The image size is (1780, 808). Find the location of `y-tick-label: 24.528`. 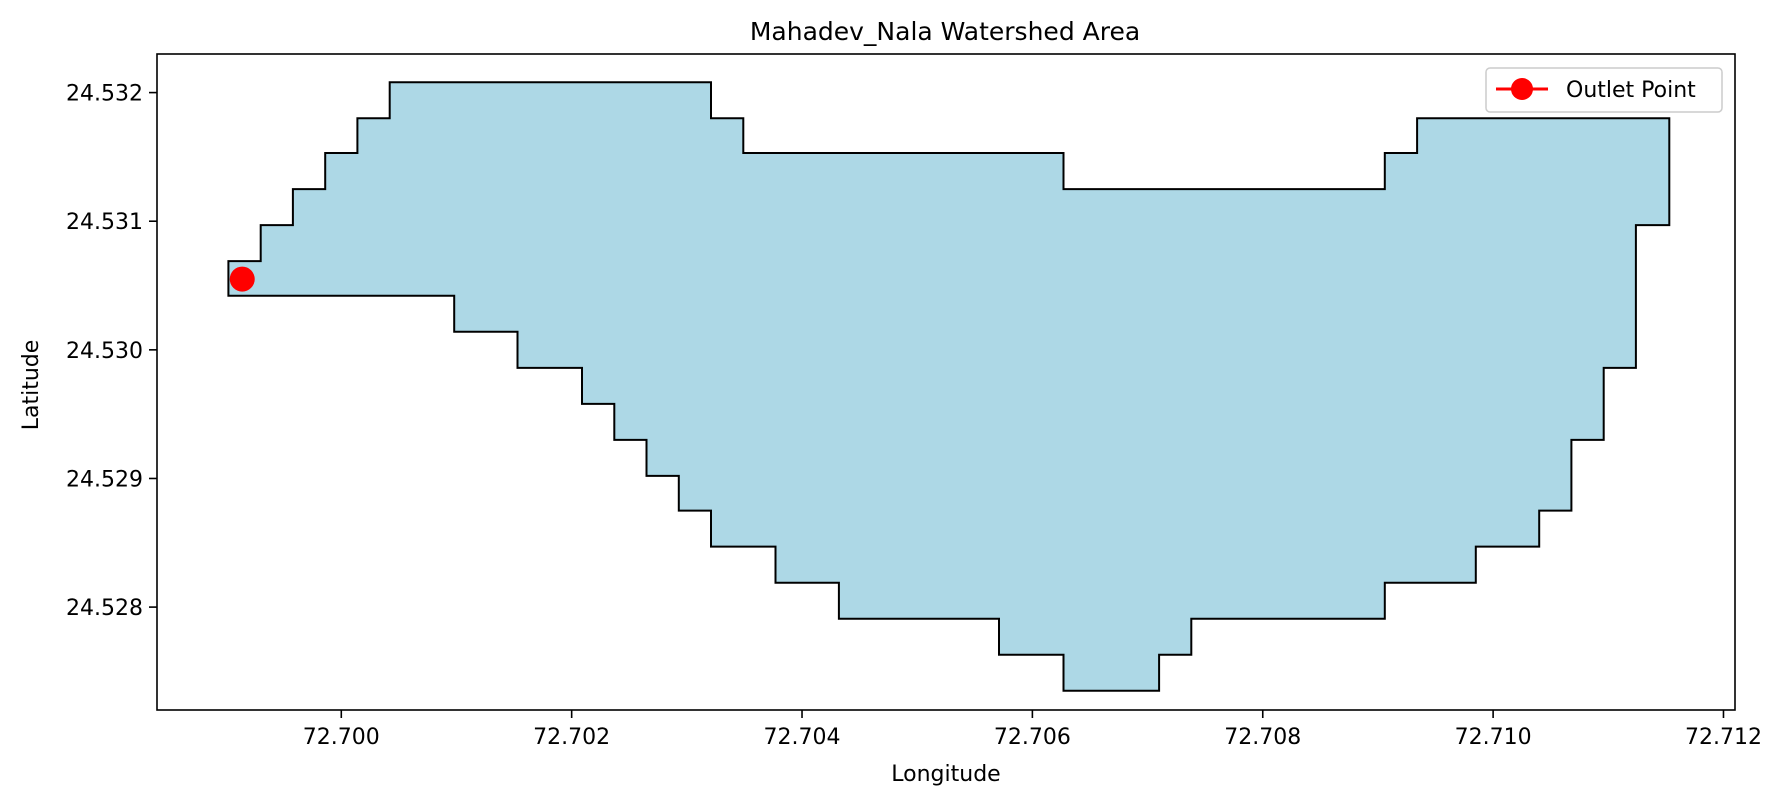

y-tick-label: 24.528 is located at coordinates (104, 608).